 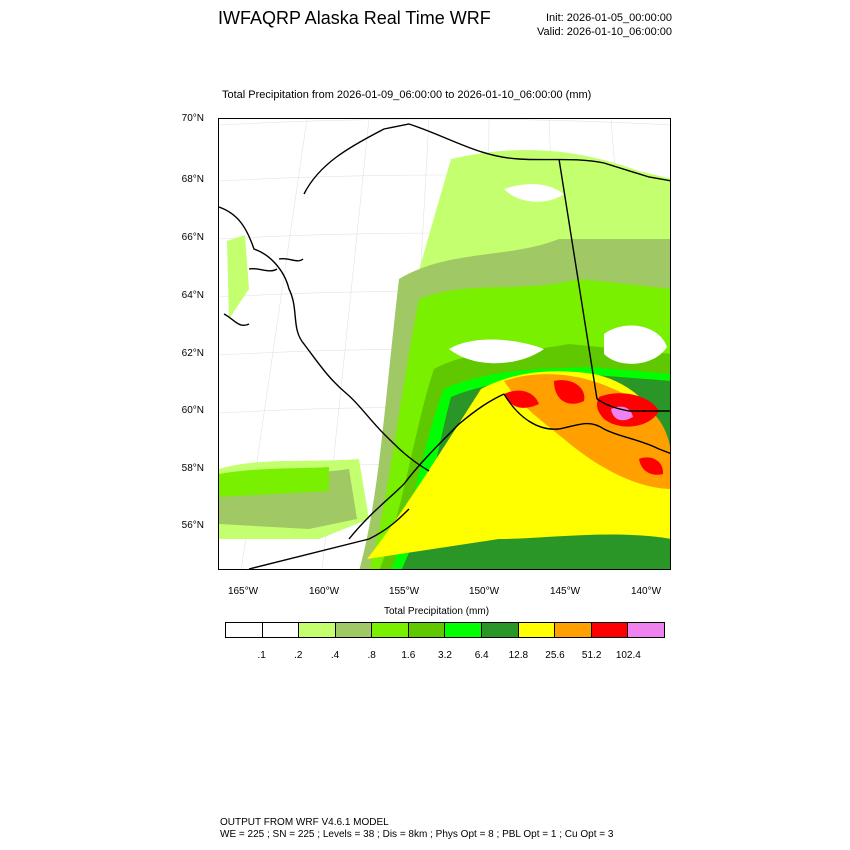 I want to click on colorbar-label: 12.8, so click(x=518, y=655).